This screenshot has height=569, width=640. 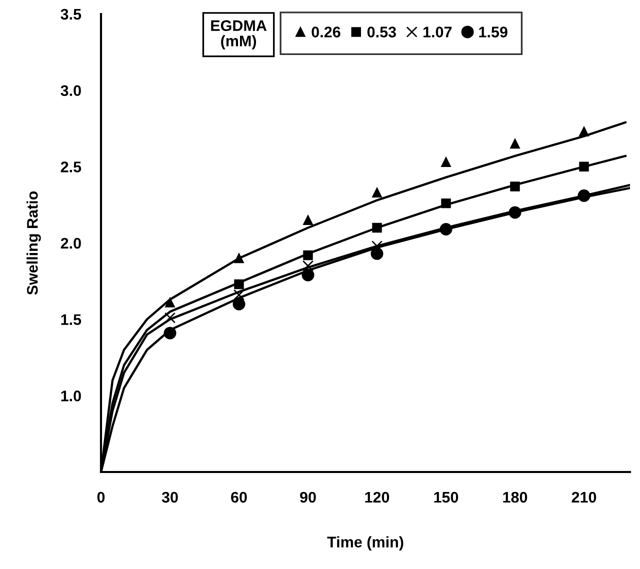 I want to click on y-axis-title: Swelling Ratio, so click(x=33, y=243).